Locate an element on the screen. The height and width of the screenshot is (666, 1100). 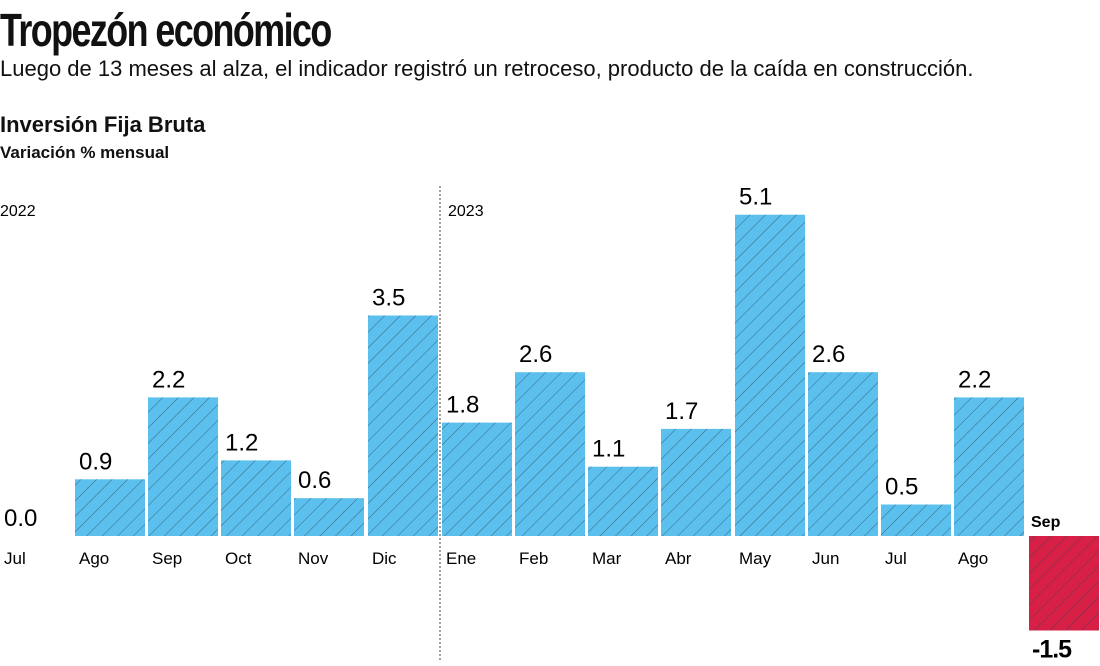
value-label: 0.6 is located at coordinates (314, 480).